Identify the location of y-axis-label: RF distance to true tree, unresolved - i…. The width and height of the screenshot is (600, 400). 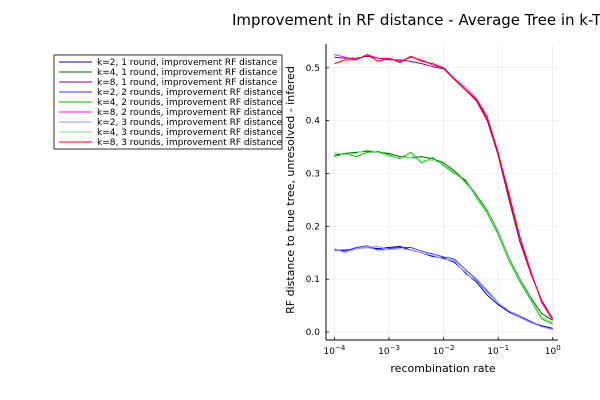
(290, 190).